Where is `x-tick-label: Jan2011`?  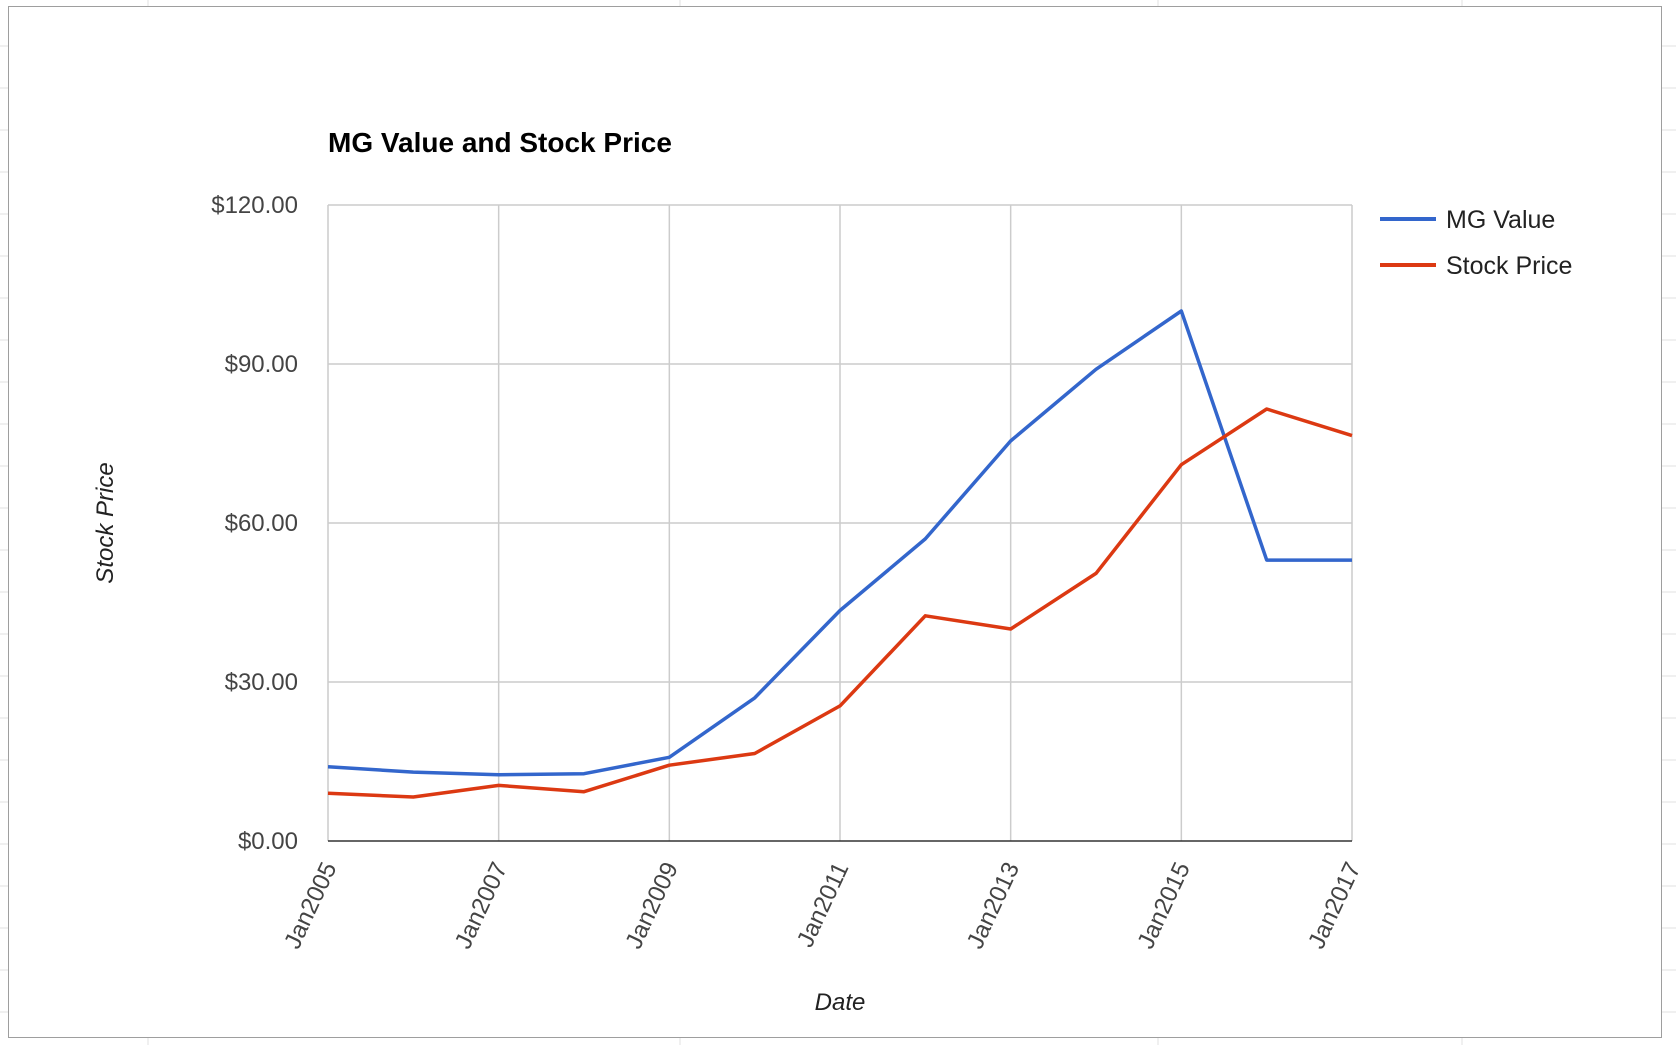 x-tick-label: Jan2011 is located at coordinates (823, 904).